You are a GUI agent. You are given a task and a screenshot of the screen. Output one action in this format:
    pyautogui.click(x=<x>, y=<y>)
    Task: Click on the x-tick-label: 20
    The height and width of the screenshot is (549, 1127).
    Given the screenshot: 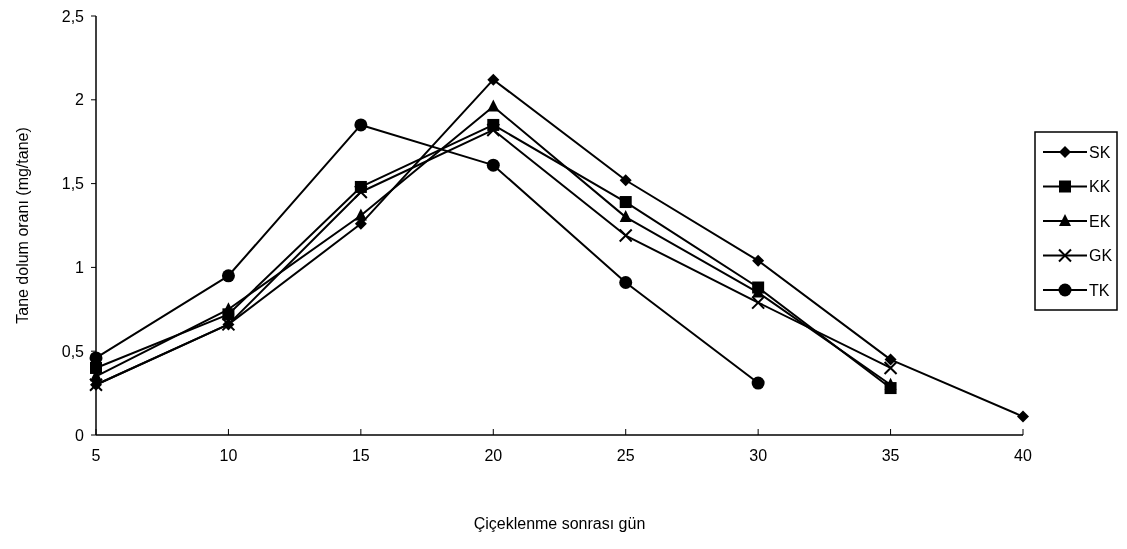 What is the action you would take?
    pyautogui.click(x=493, y=455)
    